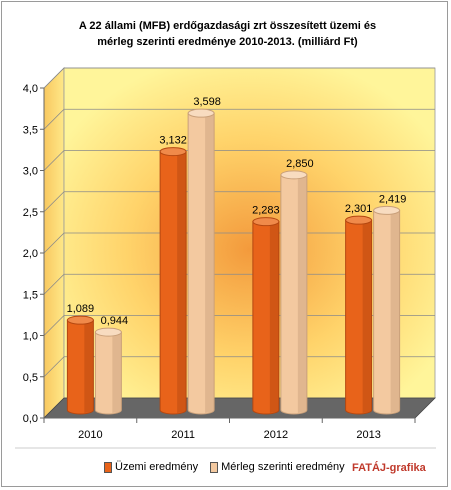  Describe the element at coordinates (30, 213) in the screenshot. I see `y-tick-label: 2,5` at that location.